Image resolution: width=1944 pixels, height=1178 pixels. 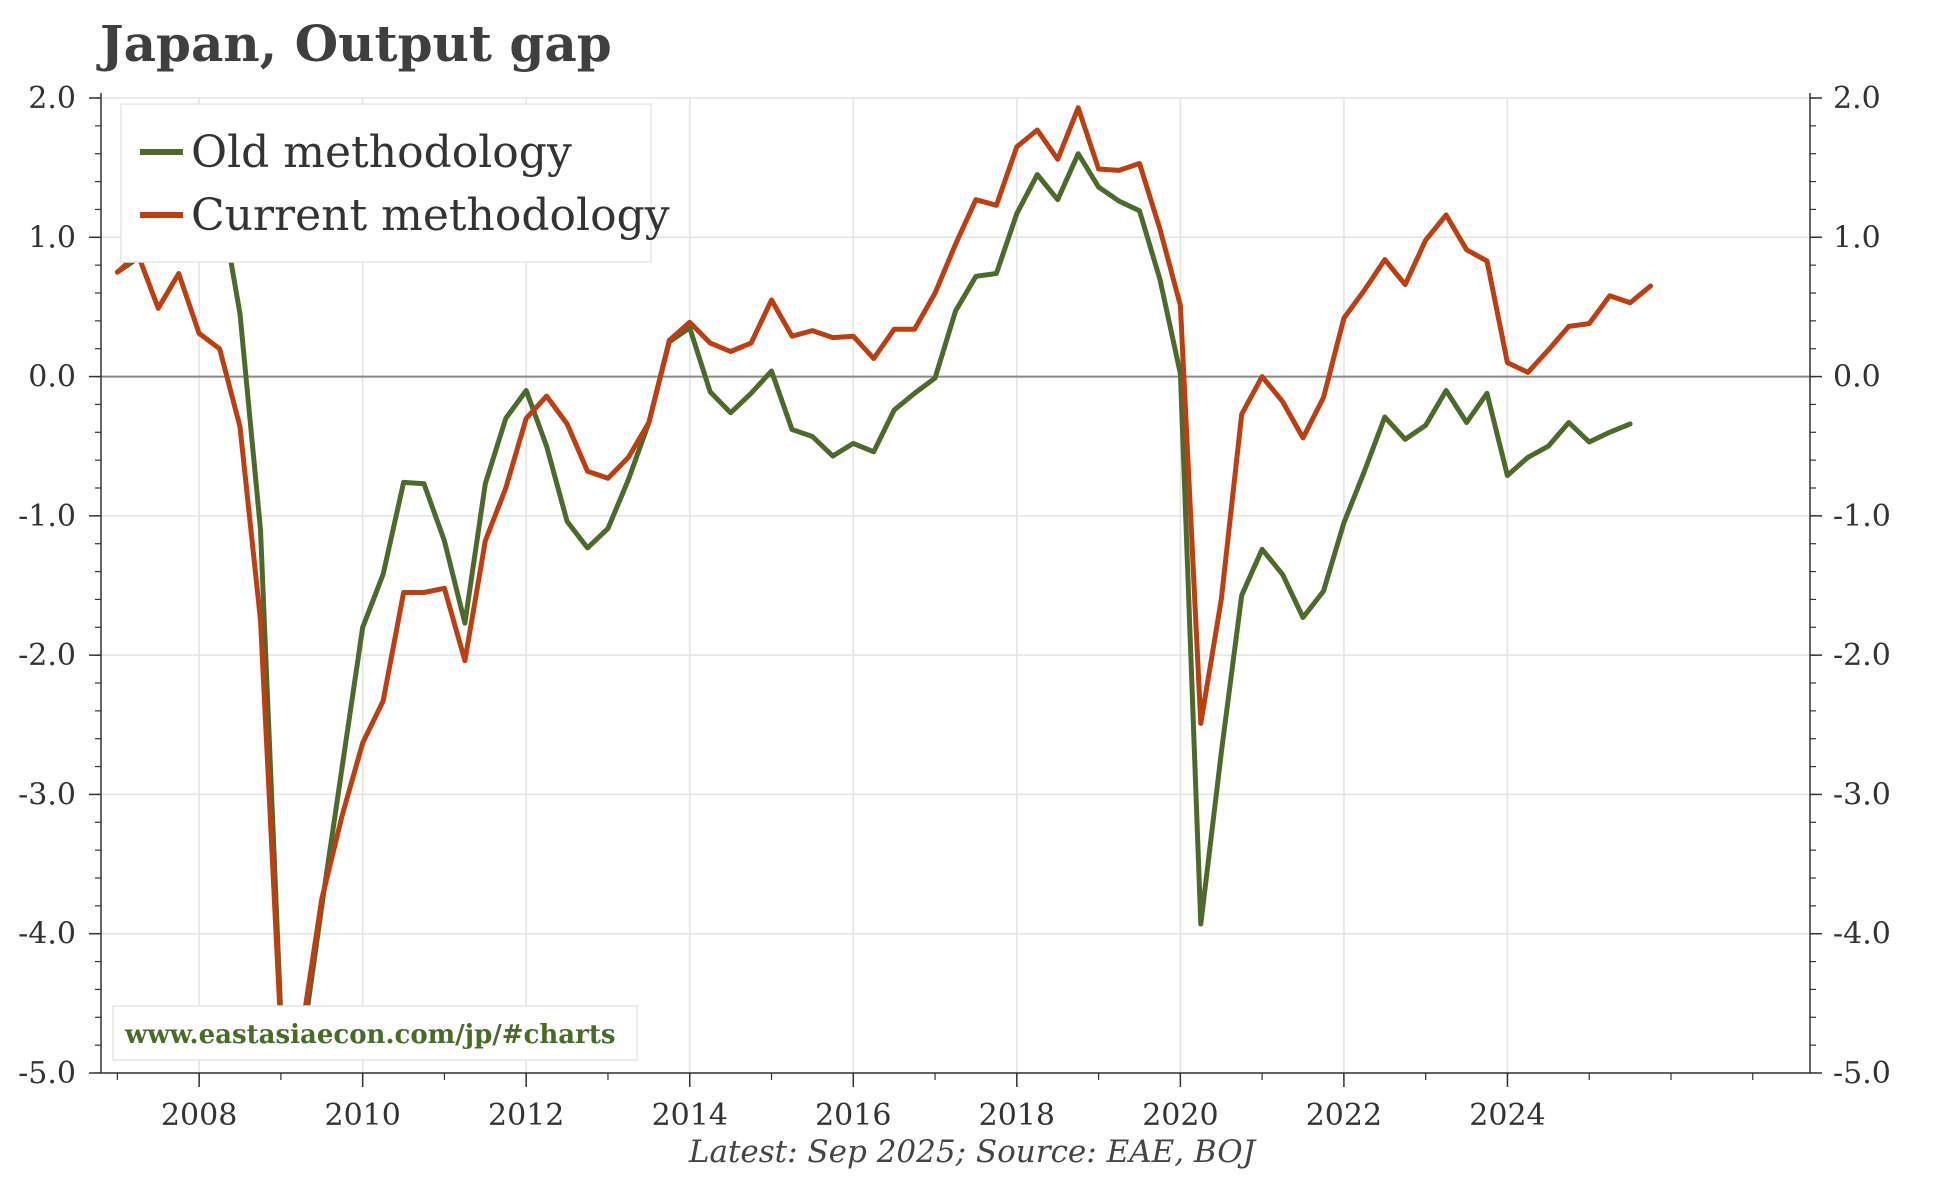 What do you see at coordinates (1344, 1115) in the screenshot?
I see `x-tick-label: 2022` at bounding box center [1344, 1115].